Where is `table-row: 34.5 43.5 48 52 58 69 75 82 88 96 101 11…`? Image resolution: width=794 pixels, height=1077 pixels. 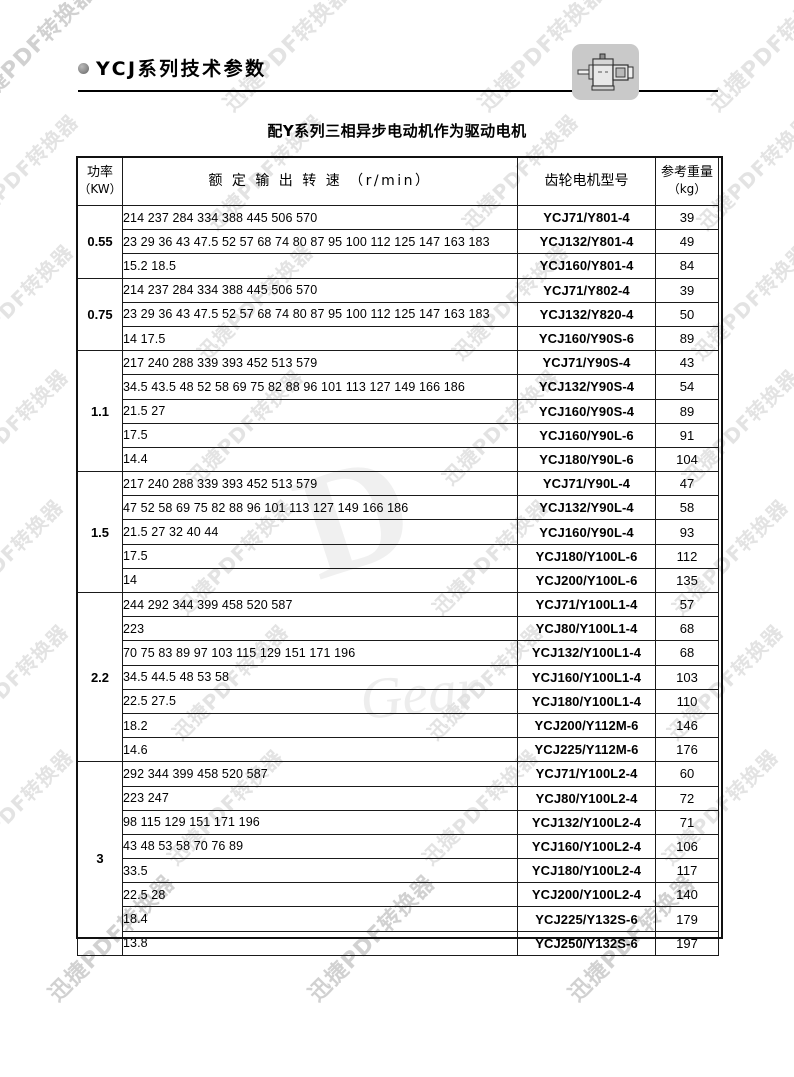
table-row: 34.5 43.5 48 52 58 69 75 82 88 96 101 11… is located at coordinates (398, 387).